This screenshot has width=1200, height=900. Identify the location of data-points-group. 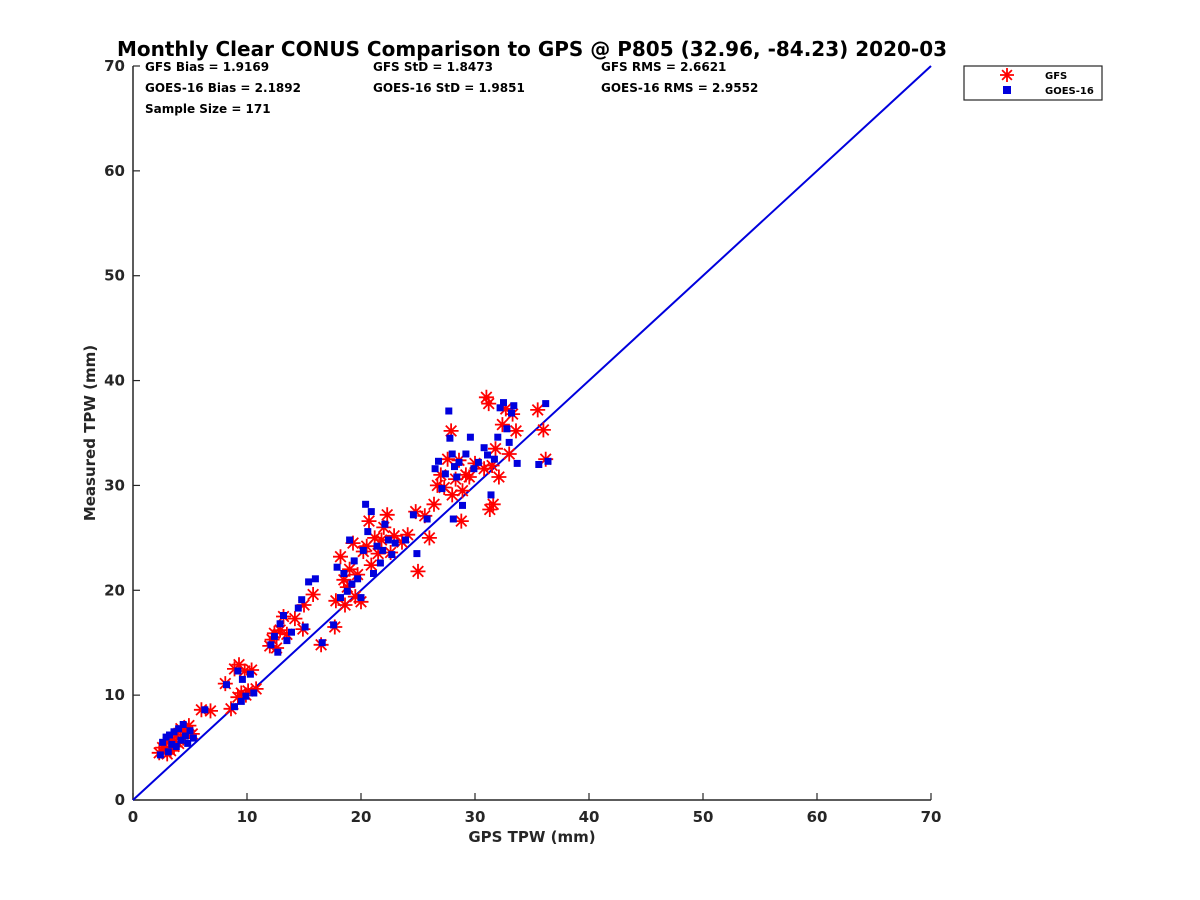
(352, 575).